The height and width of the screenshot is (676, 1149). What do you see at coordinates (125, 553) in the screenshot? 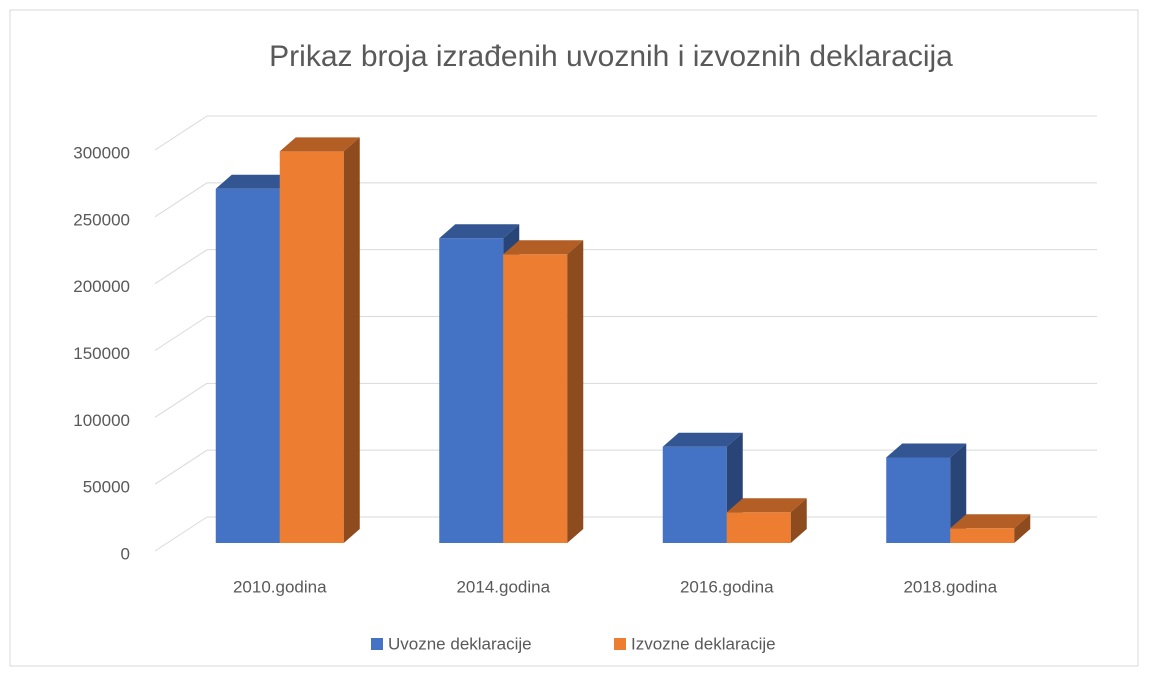
I see `y-tick-label: 0` at bounding box center [125, 553].